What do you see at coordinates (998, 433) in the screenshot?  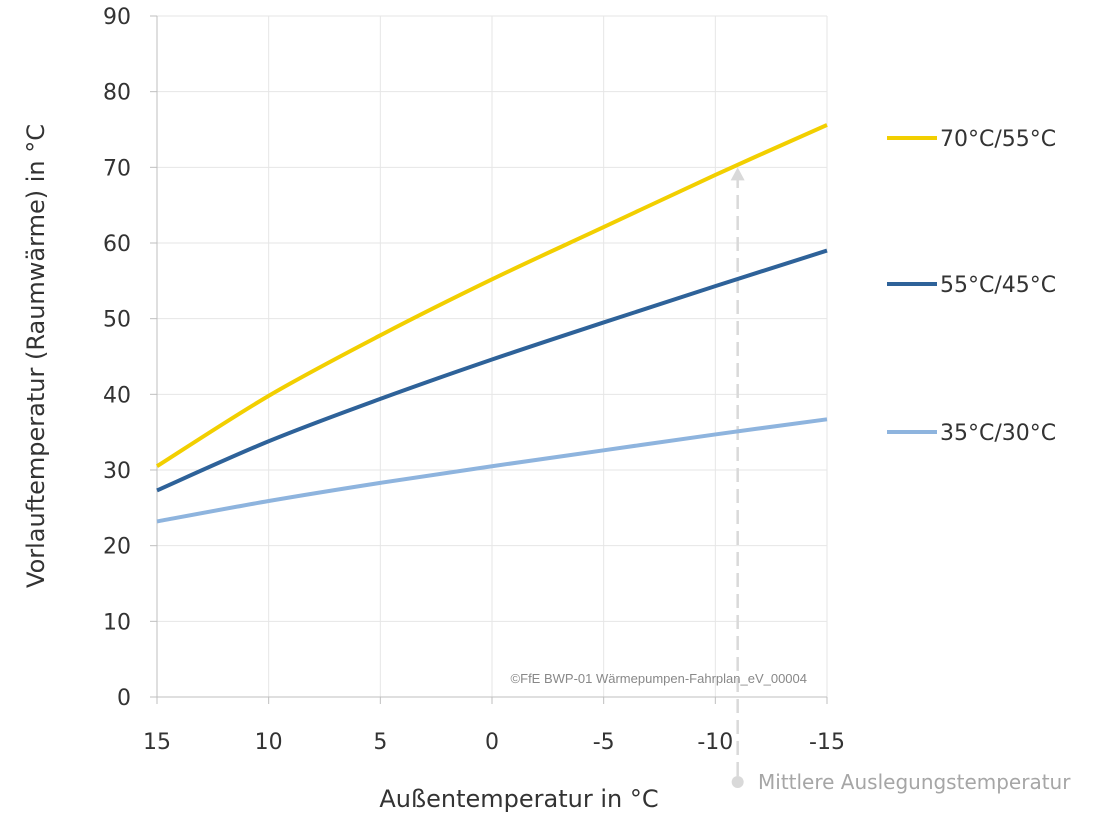 I see `legend-label-2: 35°C/30°C` at bounding box center [998, 433].